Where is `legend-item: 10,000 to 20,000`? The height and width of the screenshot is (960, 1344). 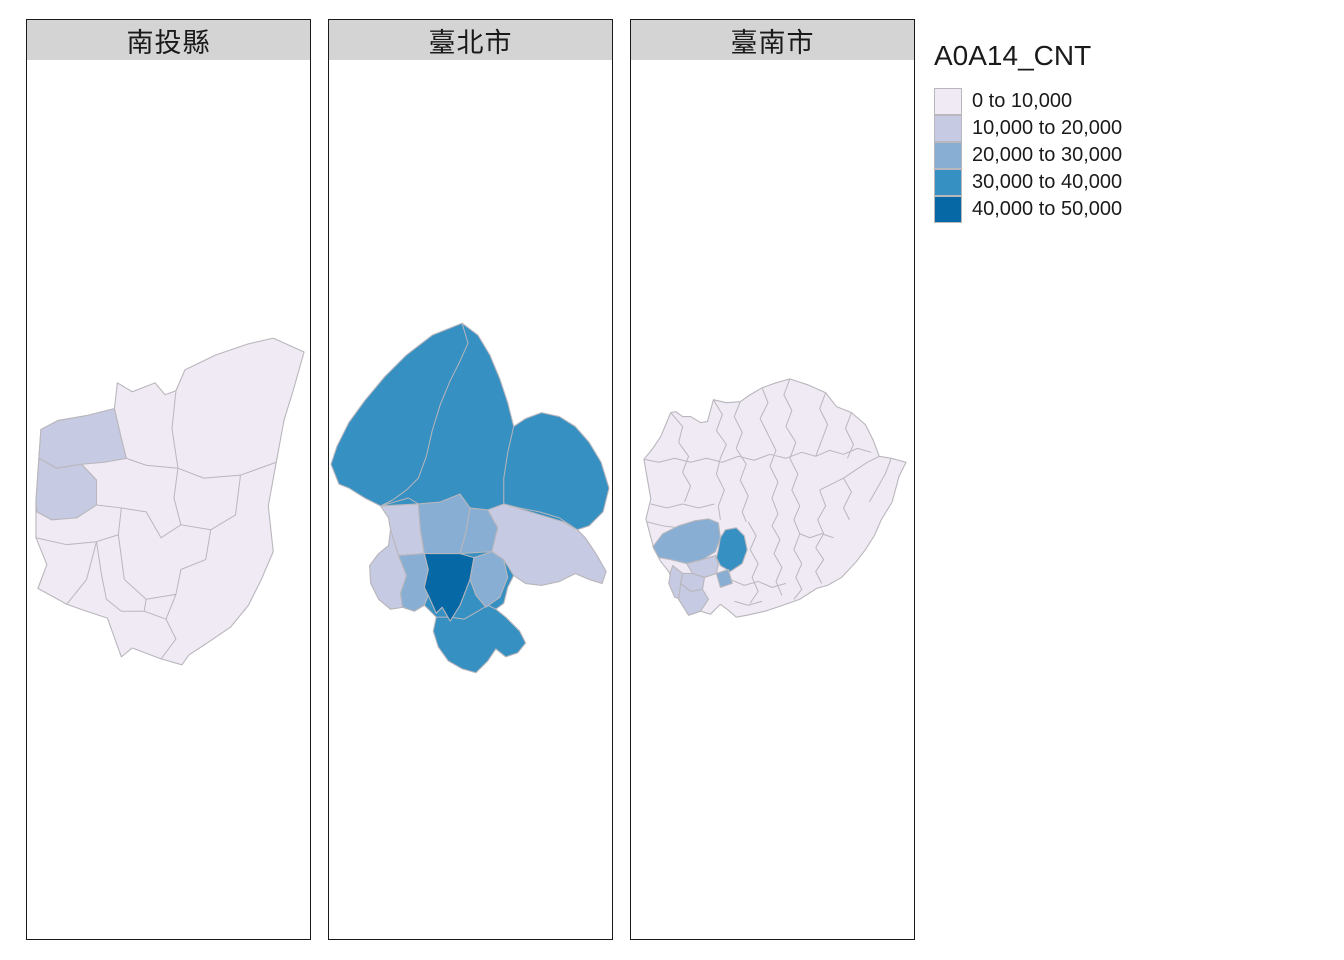 legend-item: 10,000 to 20,000 is located at coordinates (1028, 128).